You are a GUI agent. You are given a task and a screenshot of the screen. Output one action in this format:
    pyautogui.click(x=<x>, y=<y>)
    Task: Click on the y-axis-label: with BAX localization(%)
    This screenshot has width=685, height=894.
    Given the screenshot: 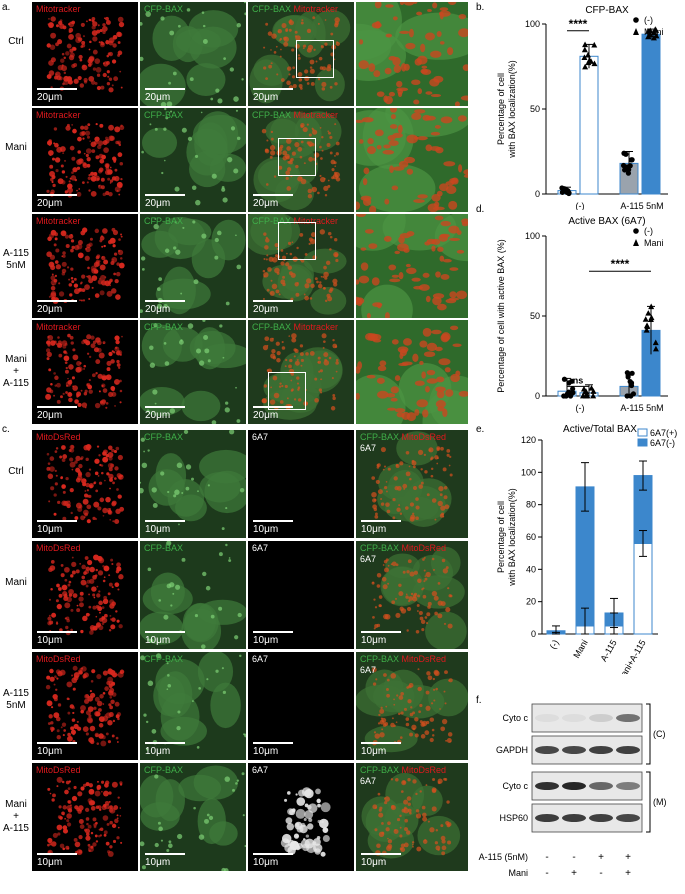 What is the action you would take?
    pyautogui.click(x=512, y=109)
    